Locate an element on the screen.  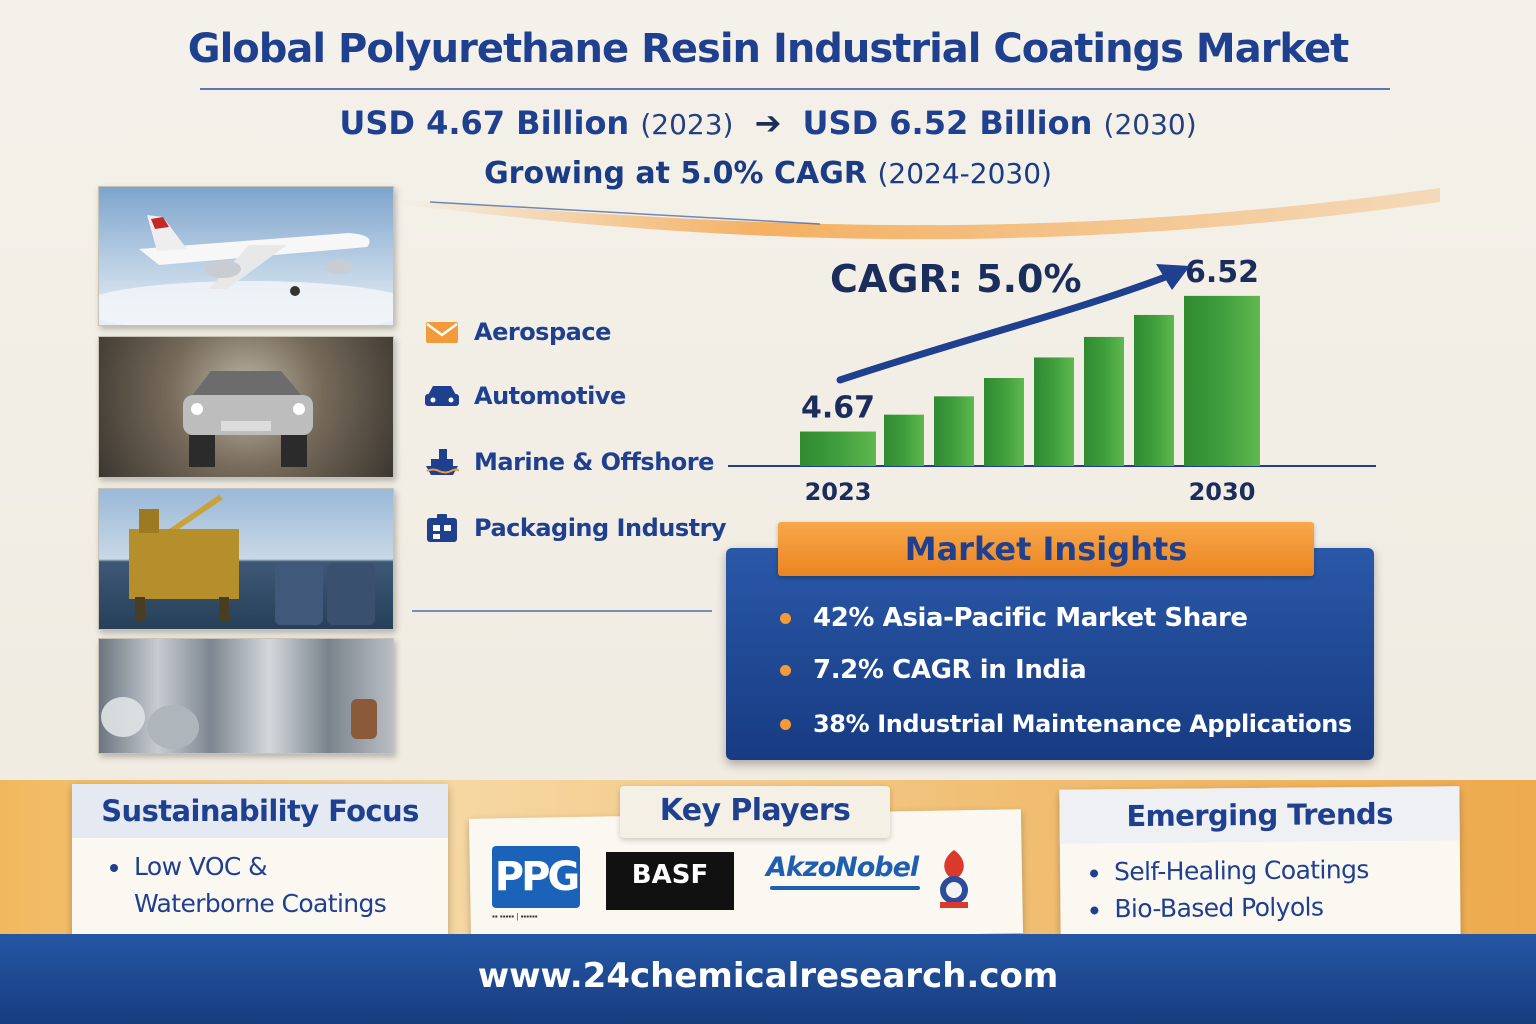
basf-logo: BASF is located at coordinates (670, 881).